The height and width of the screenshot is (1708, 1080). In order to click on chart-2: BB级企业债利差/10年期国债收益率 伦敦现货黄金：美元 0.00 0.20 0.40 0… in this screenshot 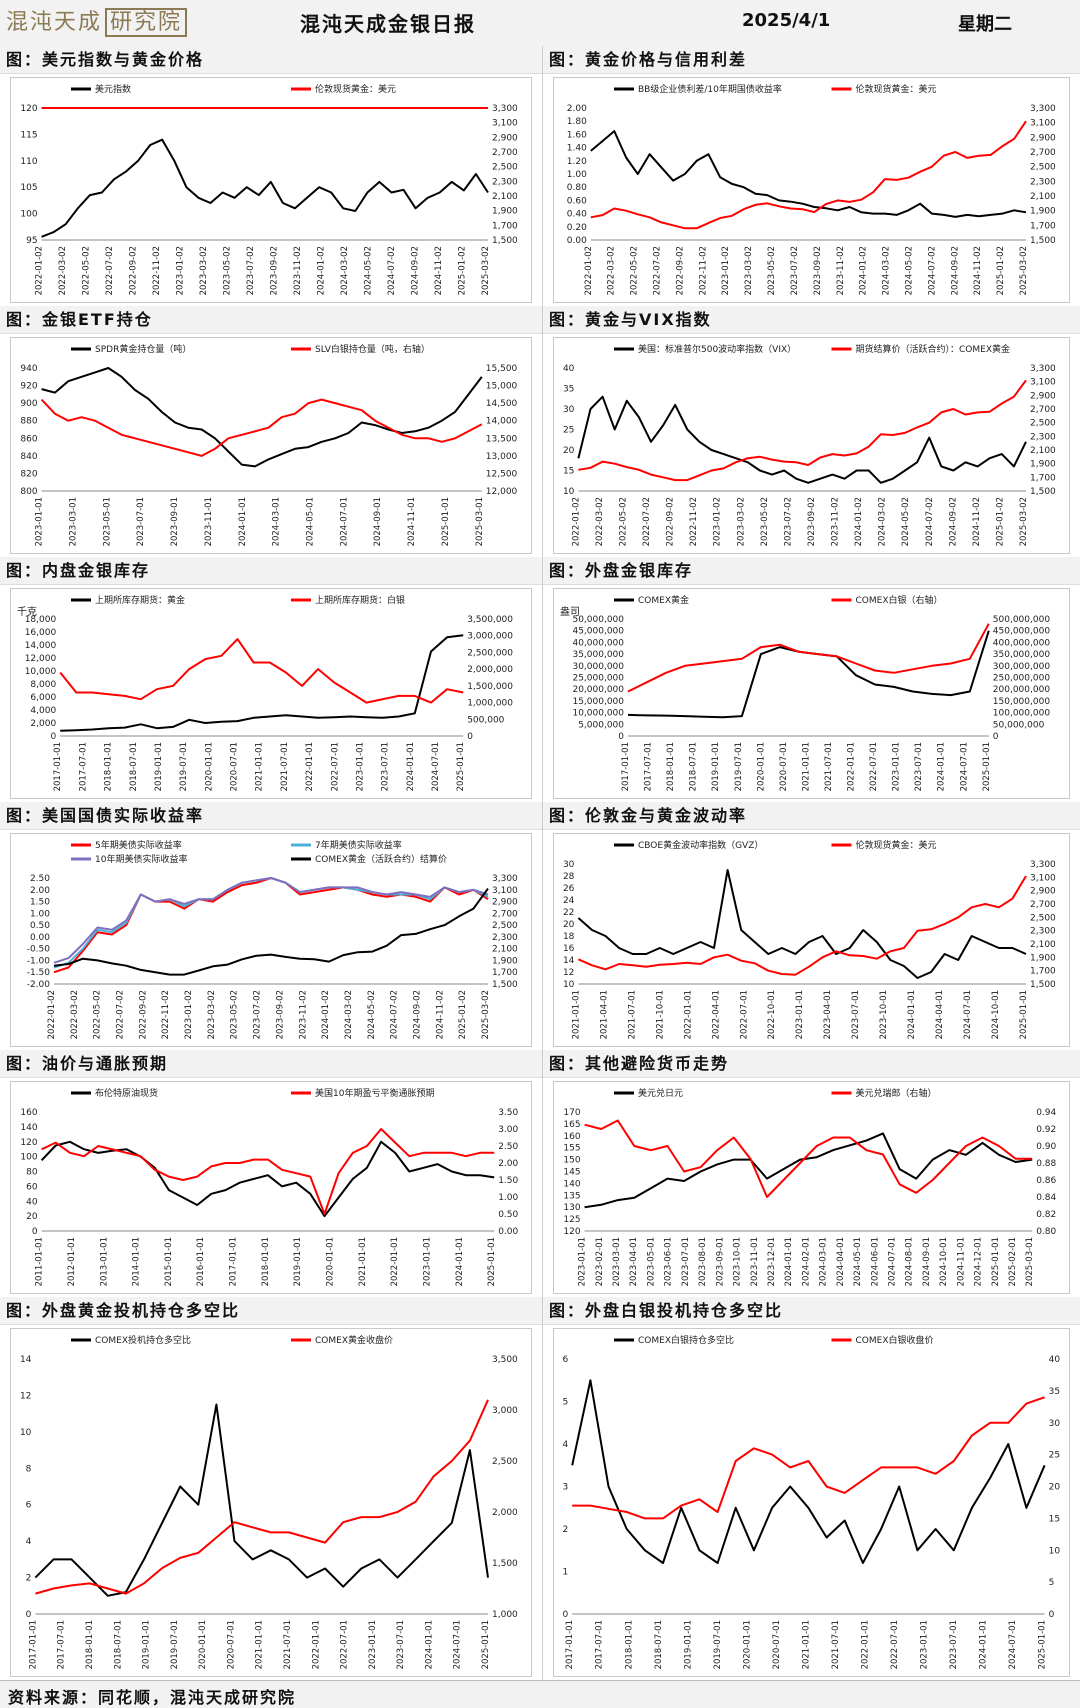, I will do `click(811, 190)`.